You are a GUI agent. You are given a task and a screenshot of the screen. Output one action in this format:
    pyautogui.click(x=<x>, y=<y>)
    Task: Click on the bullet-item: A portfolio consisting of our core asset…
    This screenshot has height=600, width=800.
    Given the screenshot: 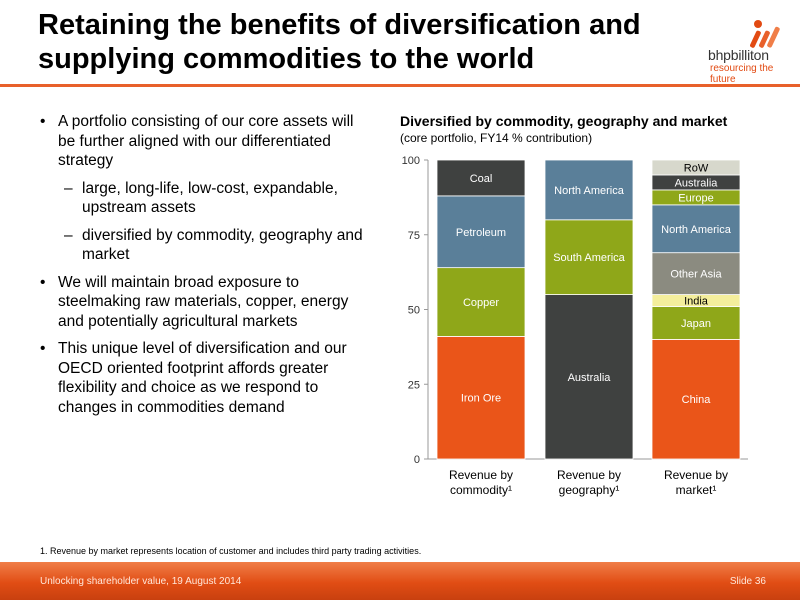 What is the action you would take?
    pyautogui.click(x=205, y=141)
    